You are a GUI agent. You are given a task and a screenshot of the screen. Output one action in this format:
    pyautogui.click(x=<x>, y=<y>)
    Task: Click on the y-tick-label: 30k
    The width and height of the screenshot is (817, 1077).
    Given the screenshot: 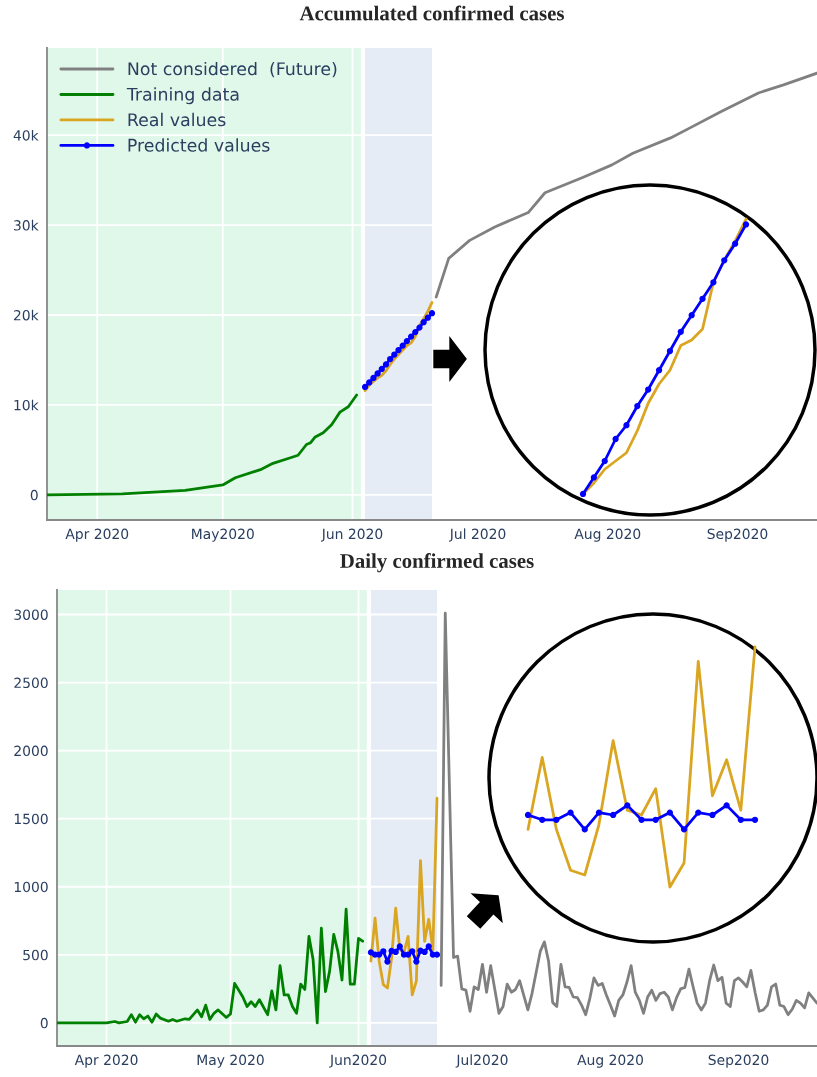 What is the action you would take?
    pyautogui.click(x=26, y=225)
    